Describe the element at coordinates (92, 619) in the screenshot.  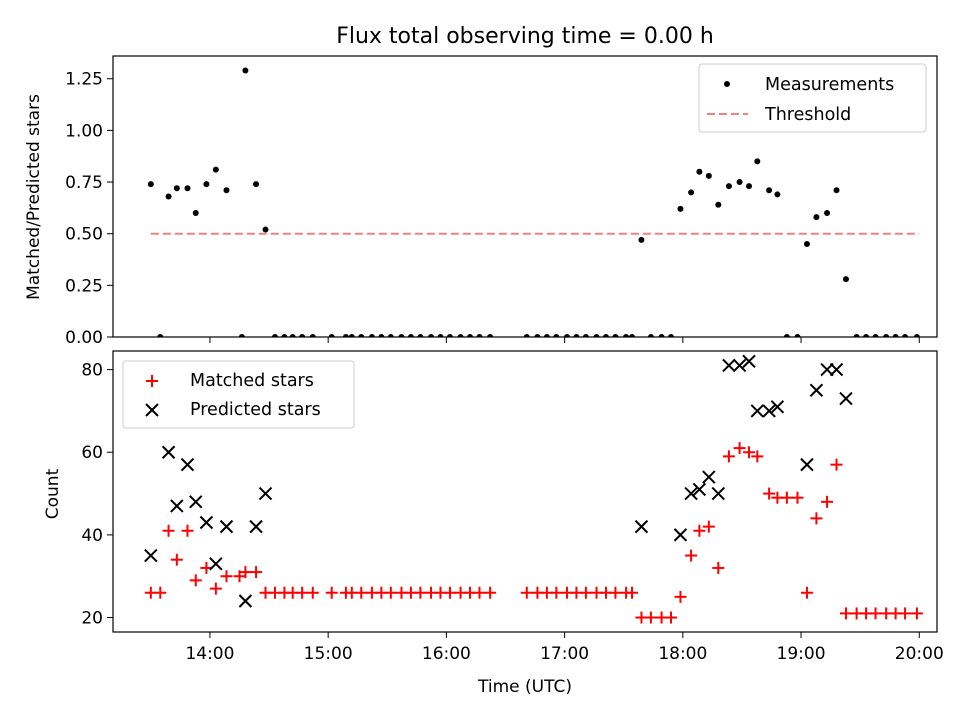
I see `bottom-ytick-label: 20` at that location.